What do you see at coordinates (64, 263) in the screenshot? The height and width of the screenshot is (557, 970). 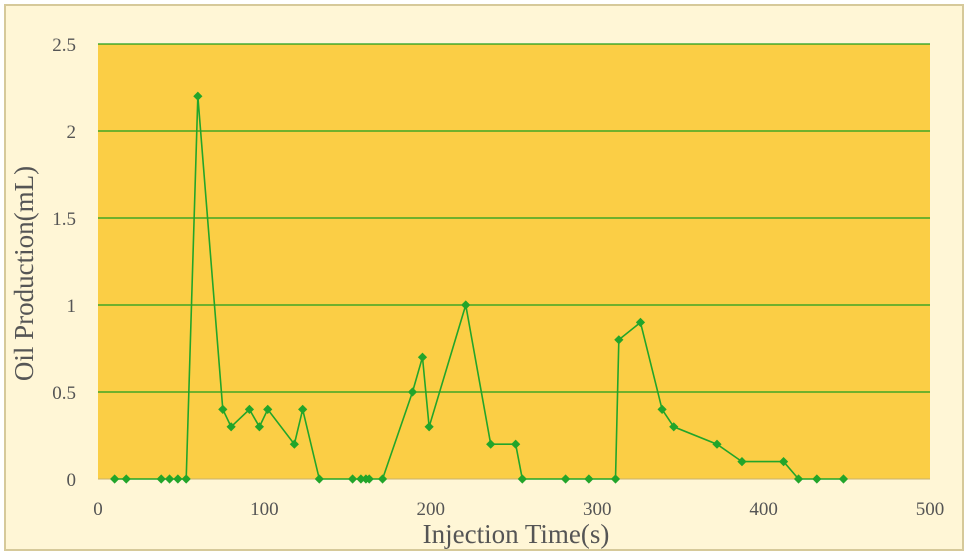 I see `y-axis-tick-labels: 0 0.5 1 1.5 2 2.5` at bounding box center [64, 263].